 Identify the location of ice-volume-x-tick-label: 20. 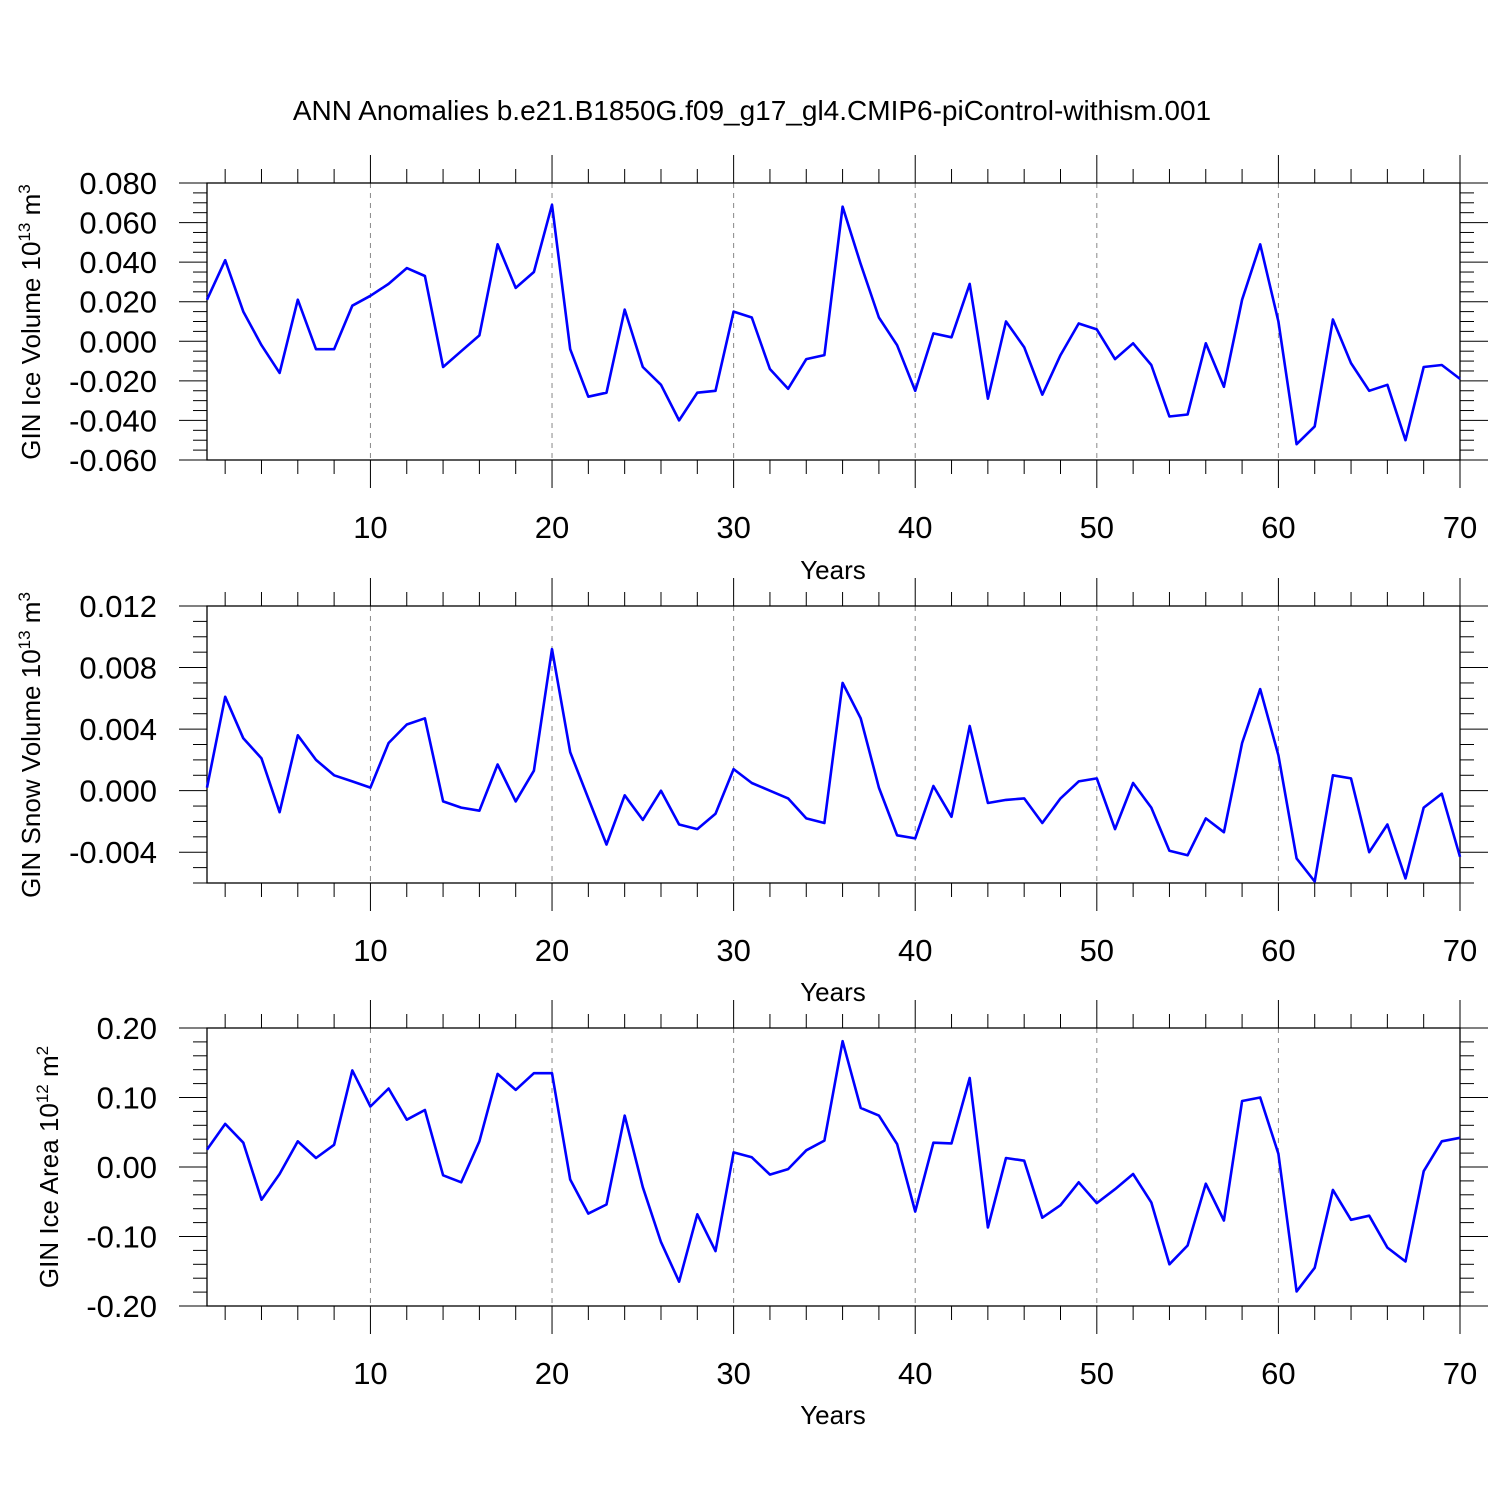
(552, 527).